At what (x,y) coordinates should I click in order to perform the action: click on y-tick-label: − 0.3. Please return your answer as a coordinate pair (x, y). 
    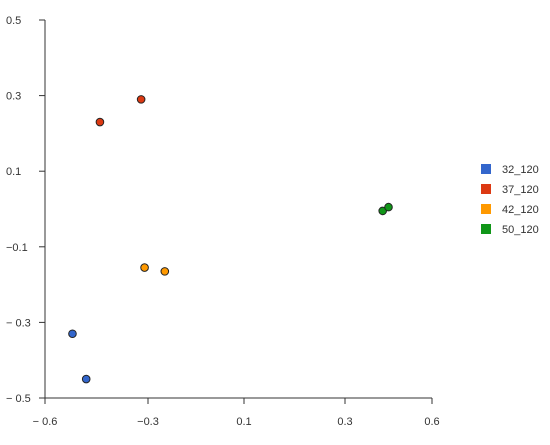
    Looking at the image, I should click on (18, 323).